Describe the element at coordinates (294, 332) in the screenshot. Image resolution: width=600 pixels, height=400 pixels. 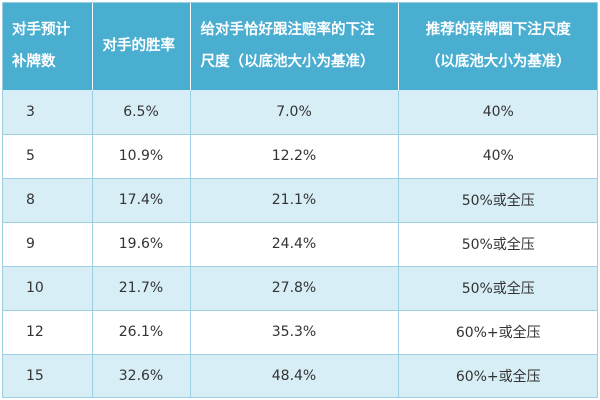
I see `cell-odds-bet: 35.3%` at that location.